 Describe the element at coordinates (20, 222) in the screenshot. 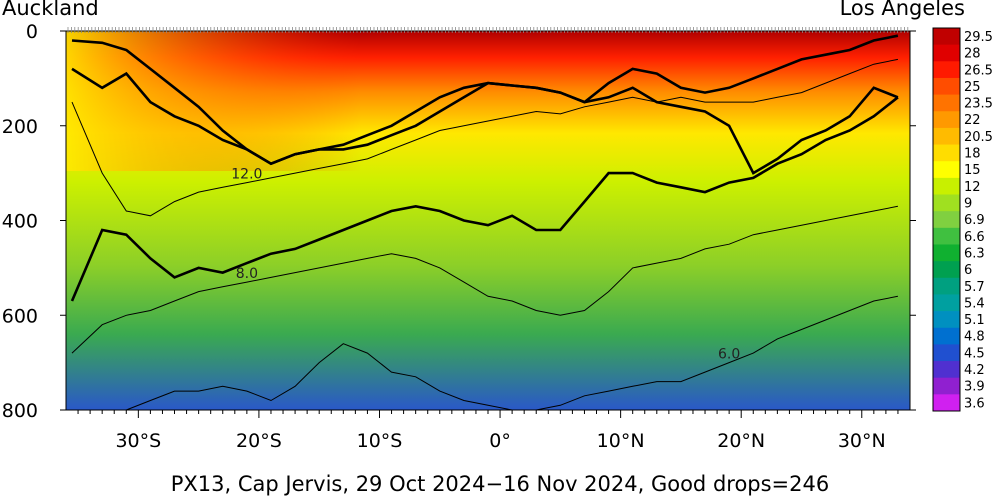

I see `y-tick-label-2: 400` at that location.